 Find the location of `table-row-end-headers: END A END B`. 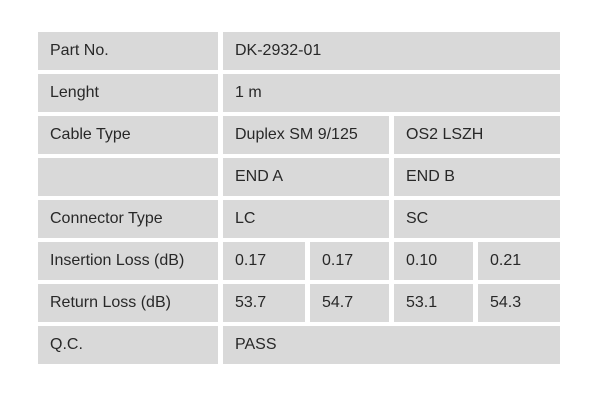

table-row-end-headers: END A END B is located at coordinates (299, 177).